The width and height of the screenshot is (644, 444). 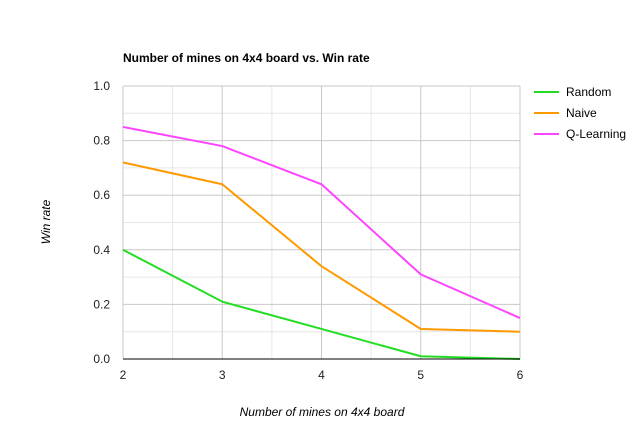 What do you see at coordinates (101, 222) in the screenshot?
I see `y-tick-labels: 0.0 0.2 0.4 0.6 0.8 1.0` at bounding box center [101, 222].